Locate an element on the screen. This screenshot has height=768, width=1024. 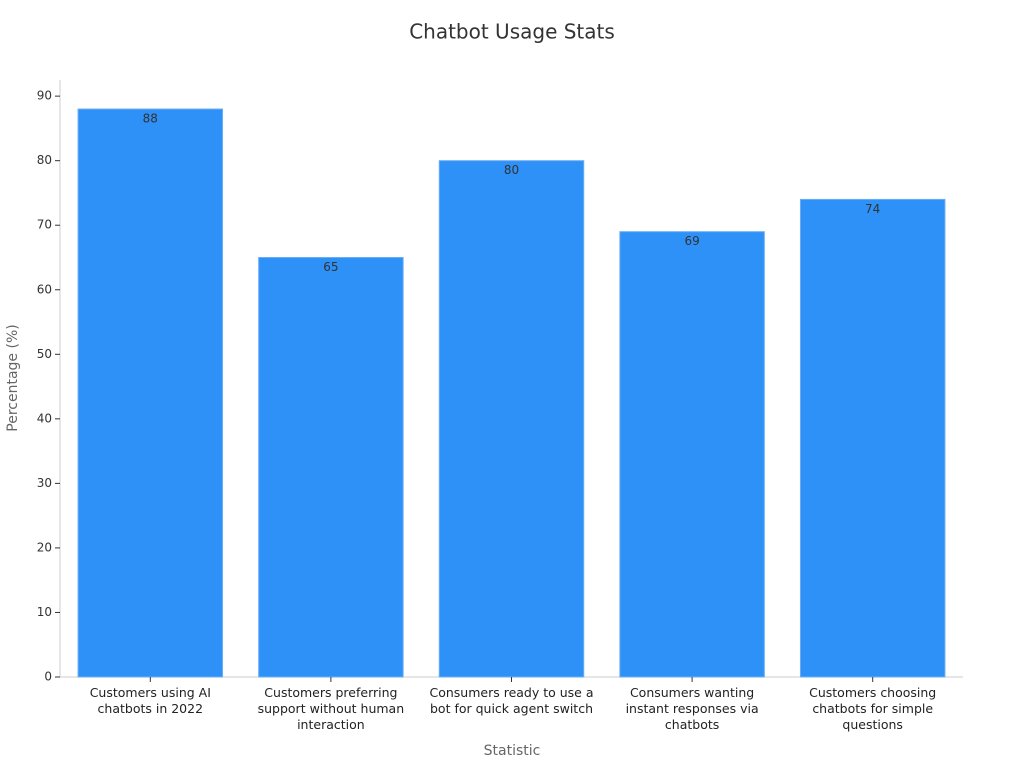
y-tick-label: 90 is located at coordinates (44, 96).